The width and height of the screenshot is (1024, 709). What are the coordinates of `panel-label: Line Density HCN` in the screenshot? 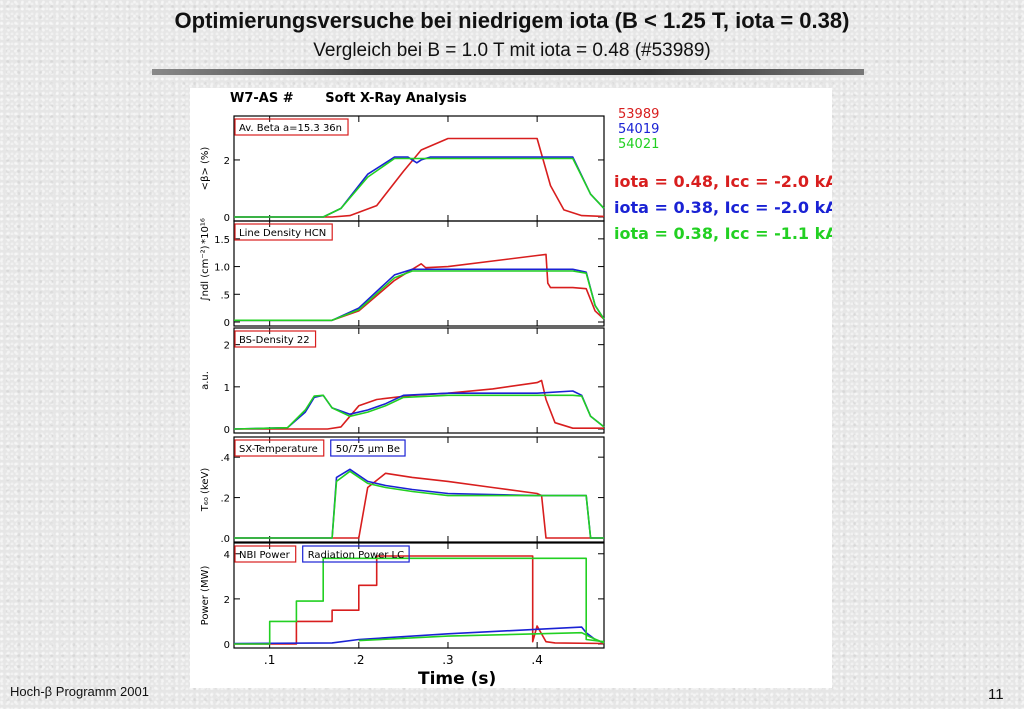 It's located at (282, 233).